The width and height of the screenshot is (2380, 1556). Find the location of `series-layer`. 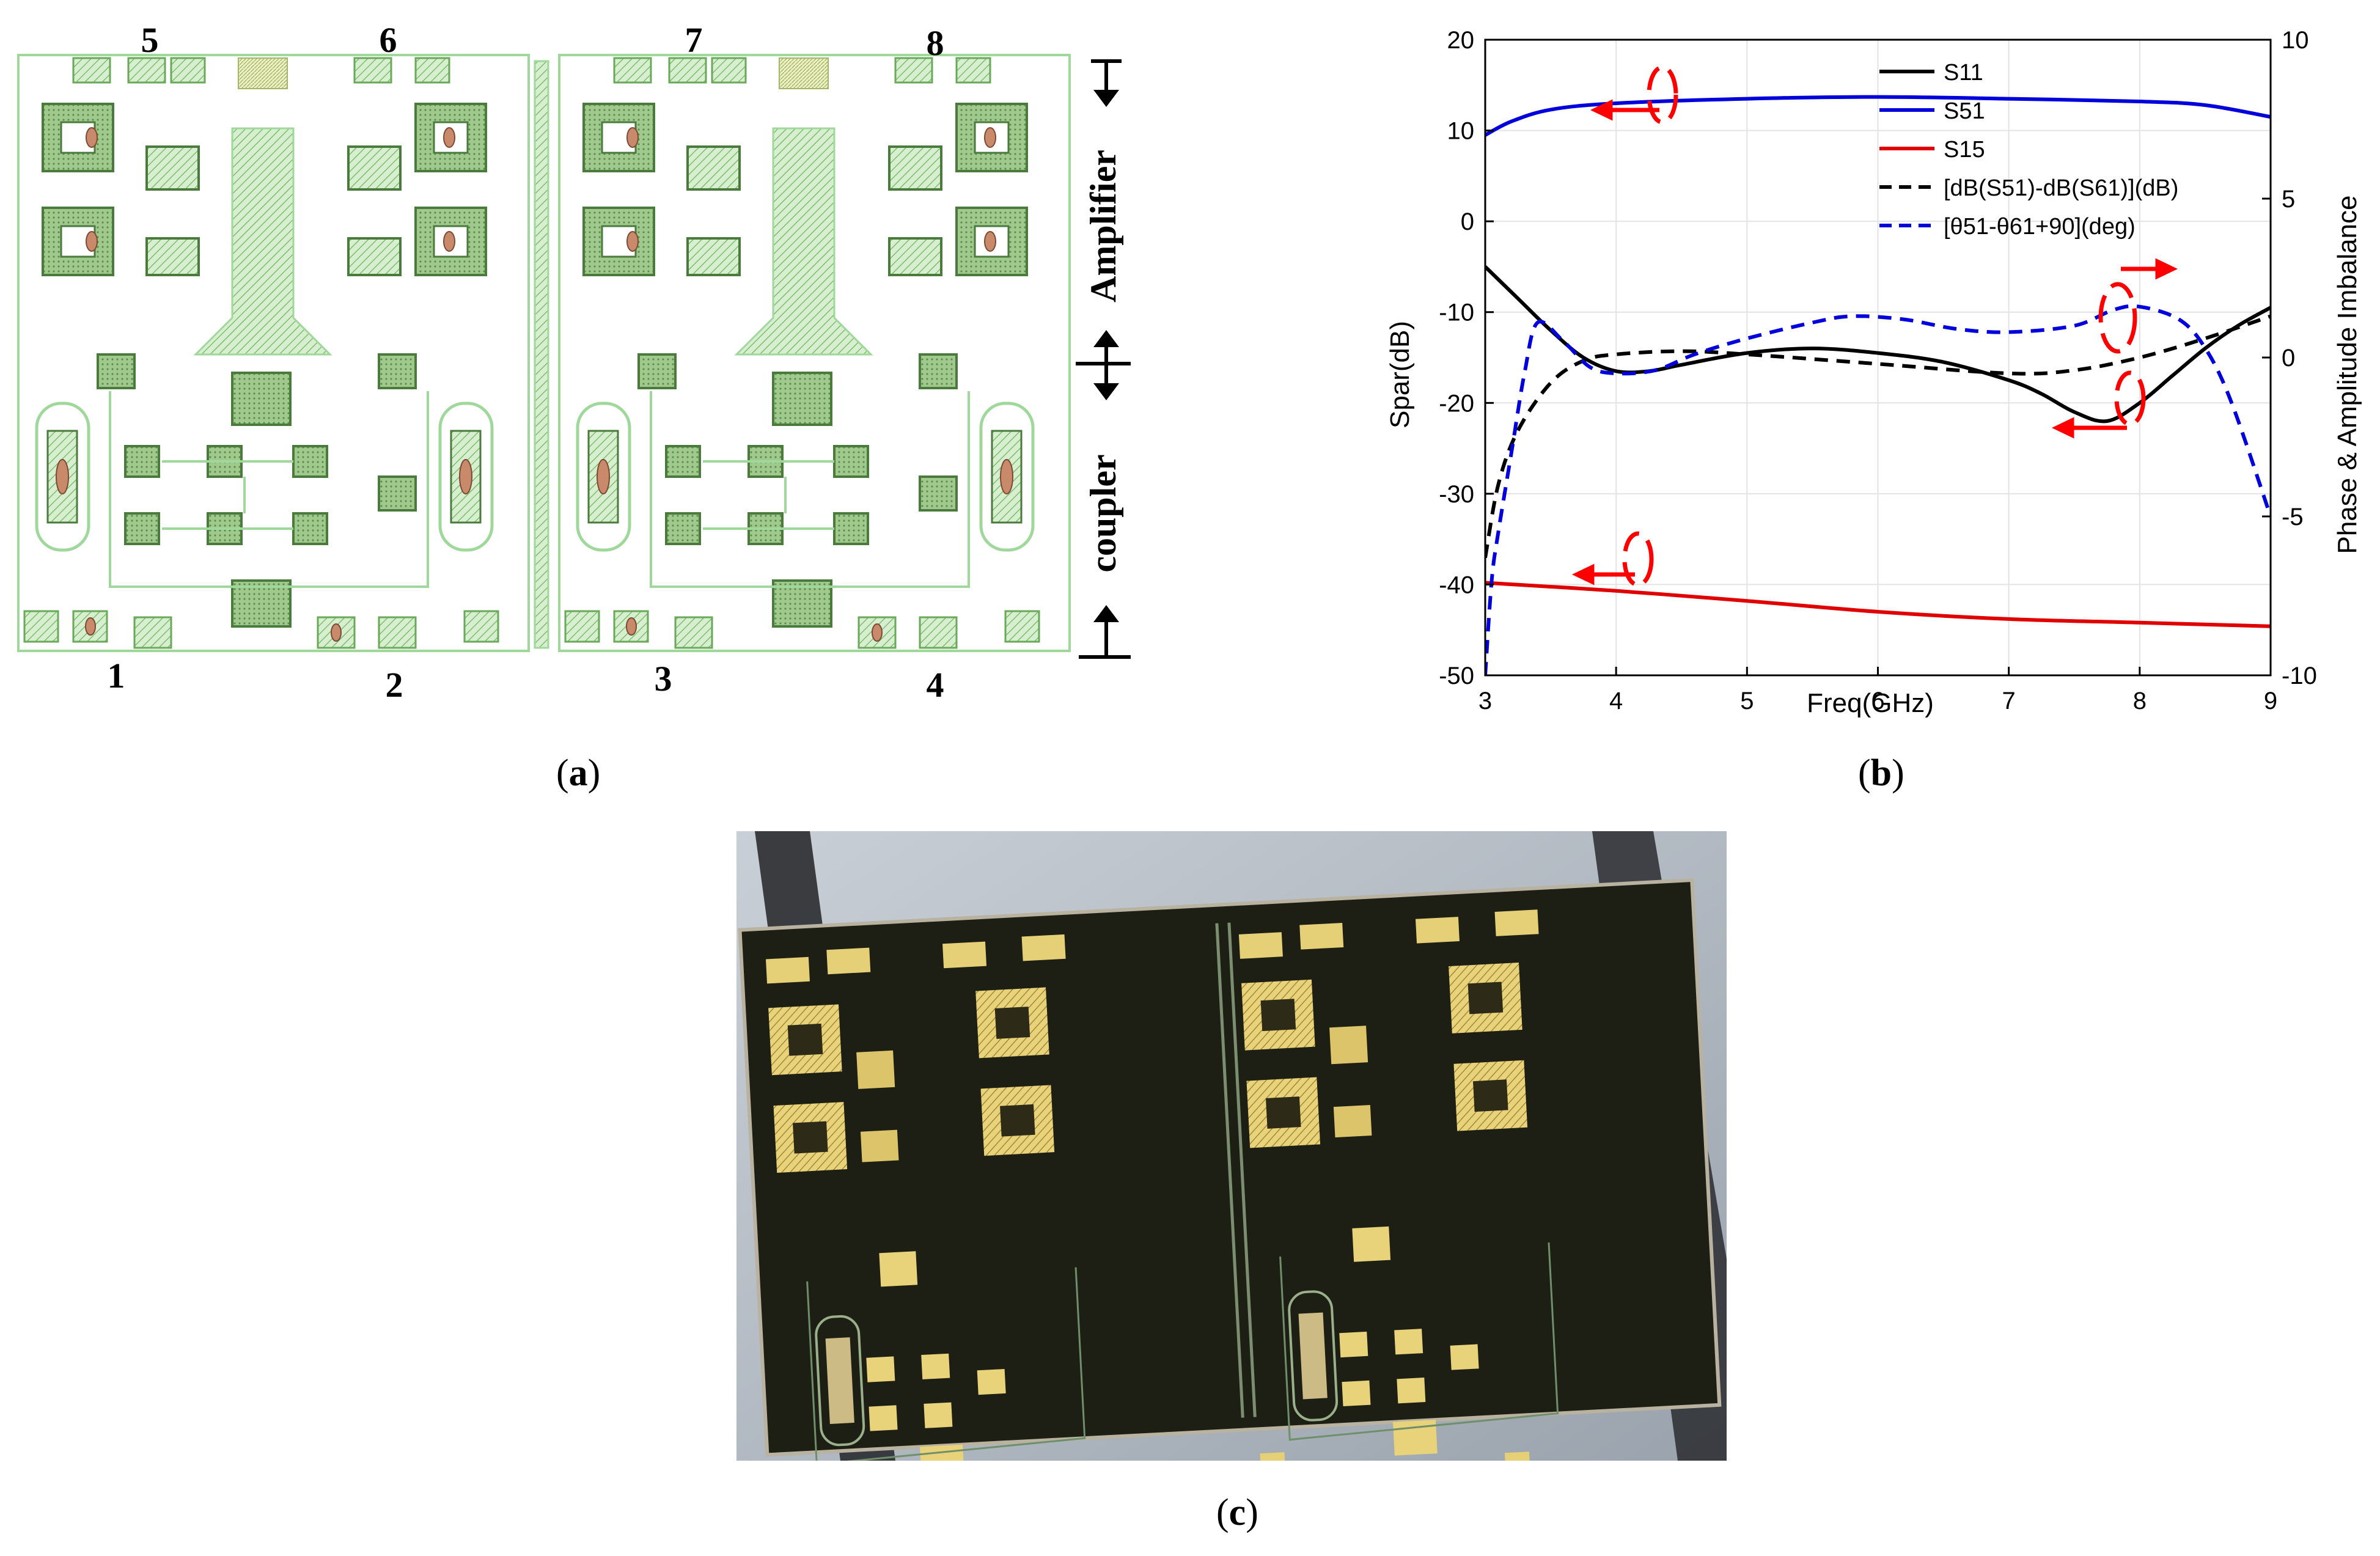

series-layer is located at coordinates (1878, 385).